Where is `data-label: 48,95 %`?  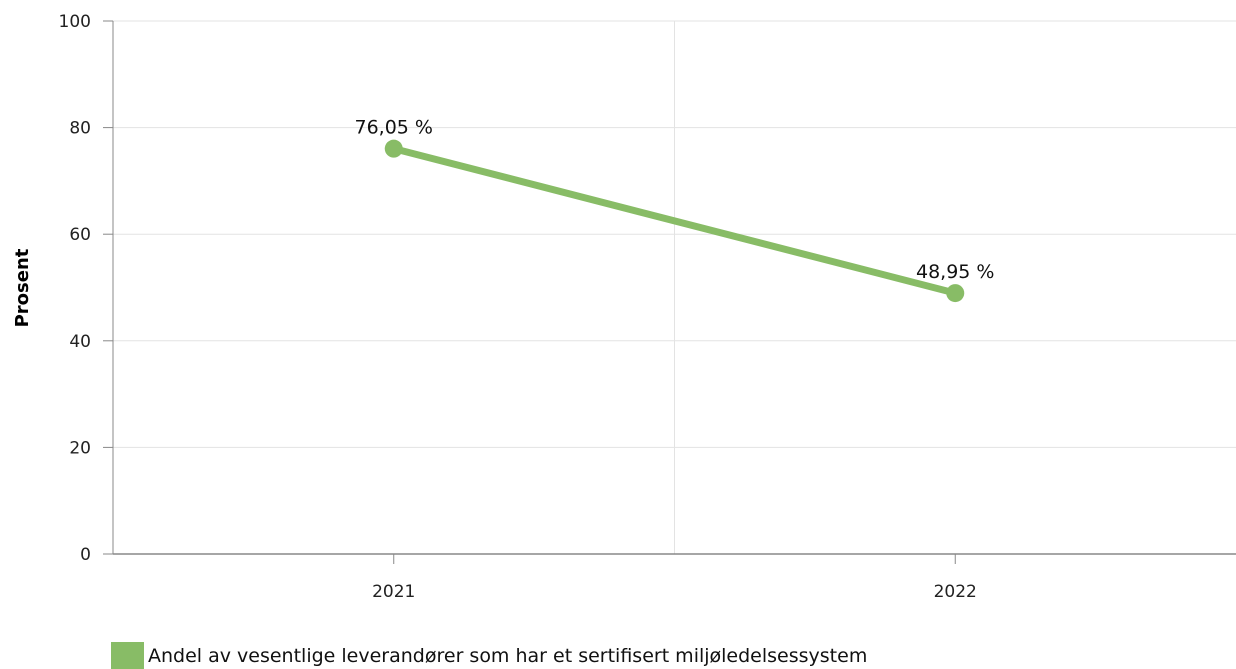 data-label: 48,95 % is located at coordinates (955, 272).